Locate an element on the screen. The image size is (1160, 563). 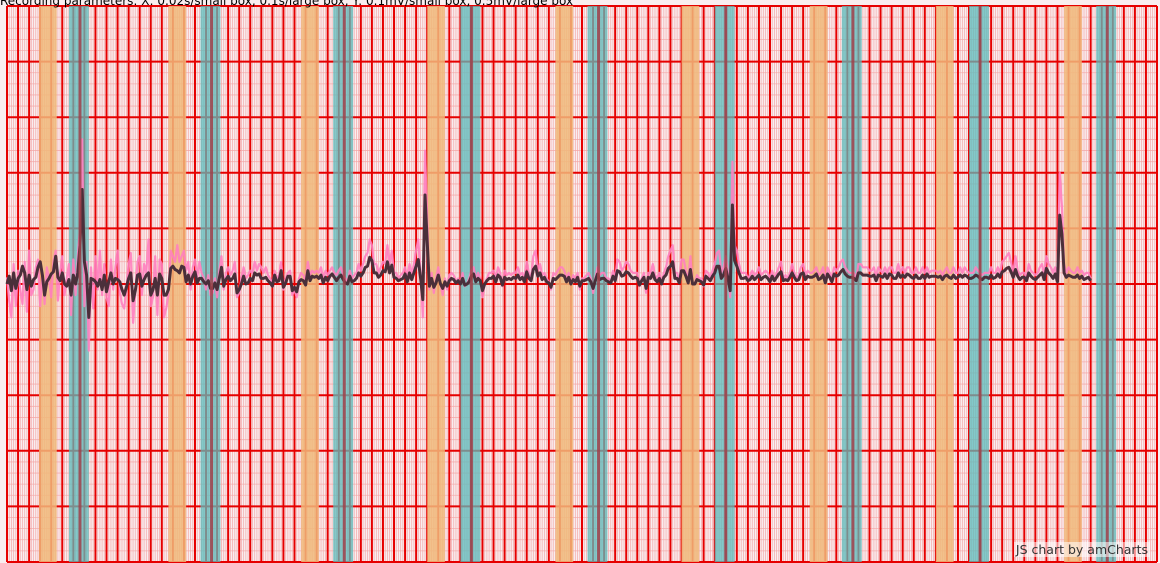
chart-credit-link: JS chart by amCharts is located at coordinates (1081, 549).